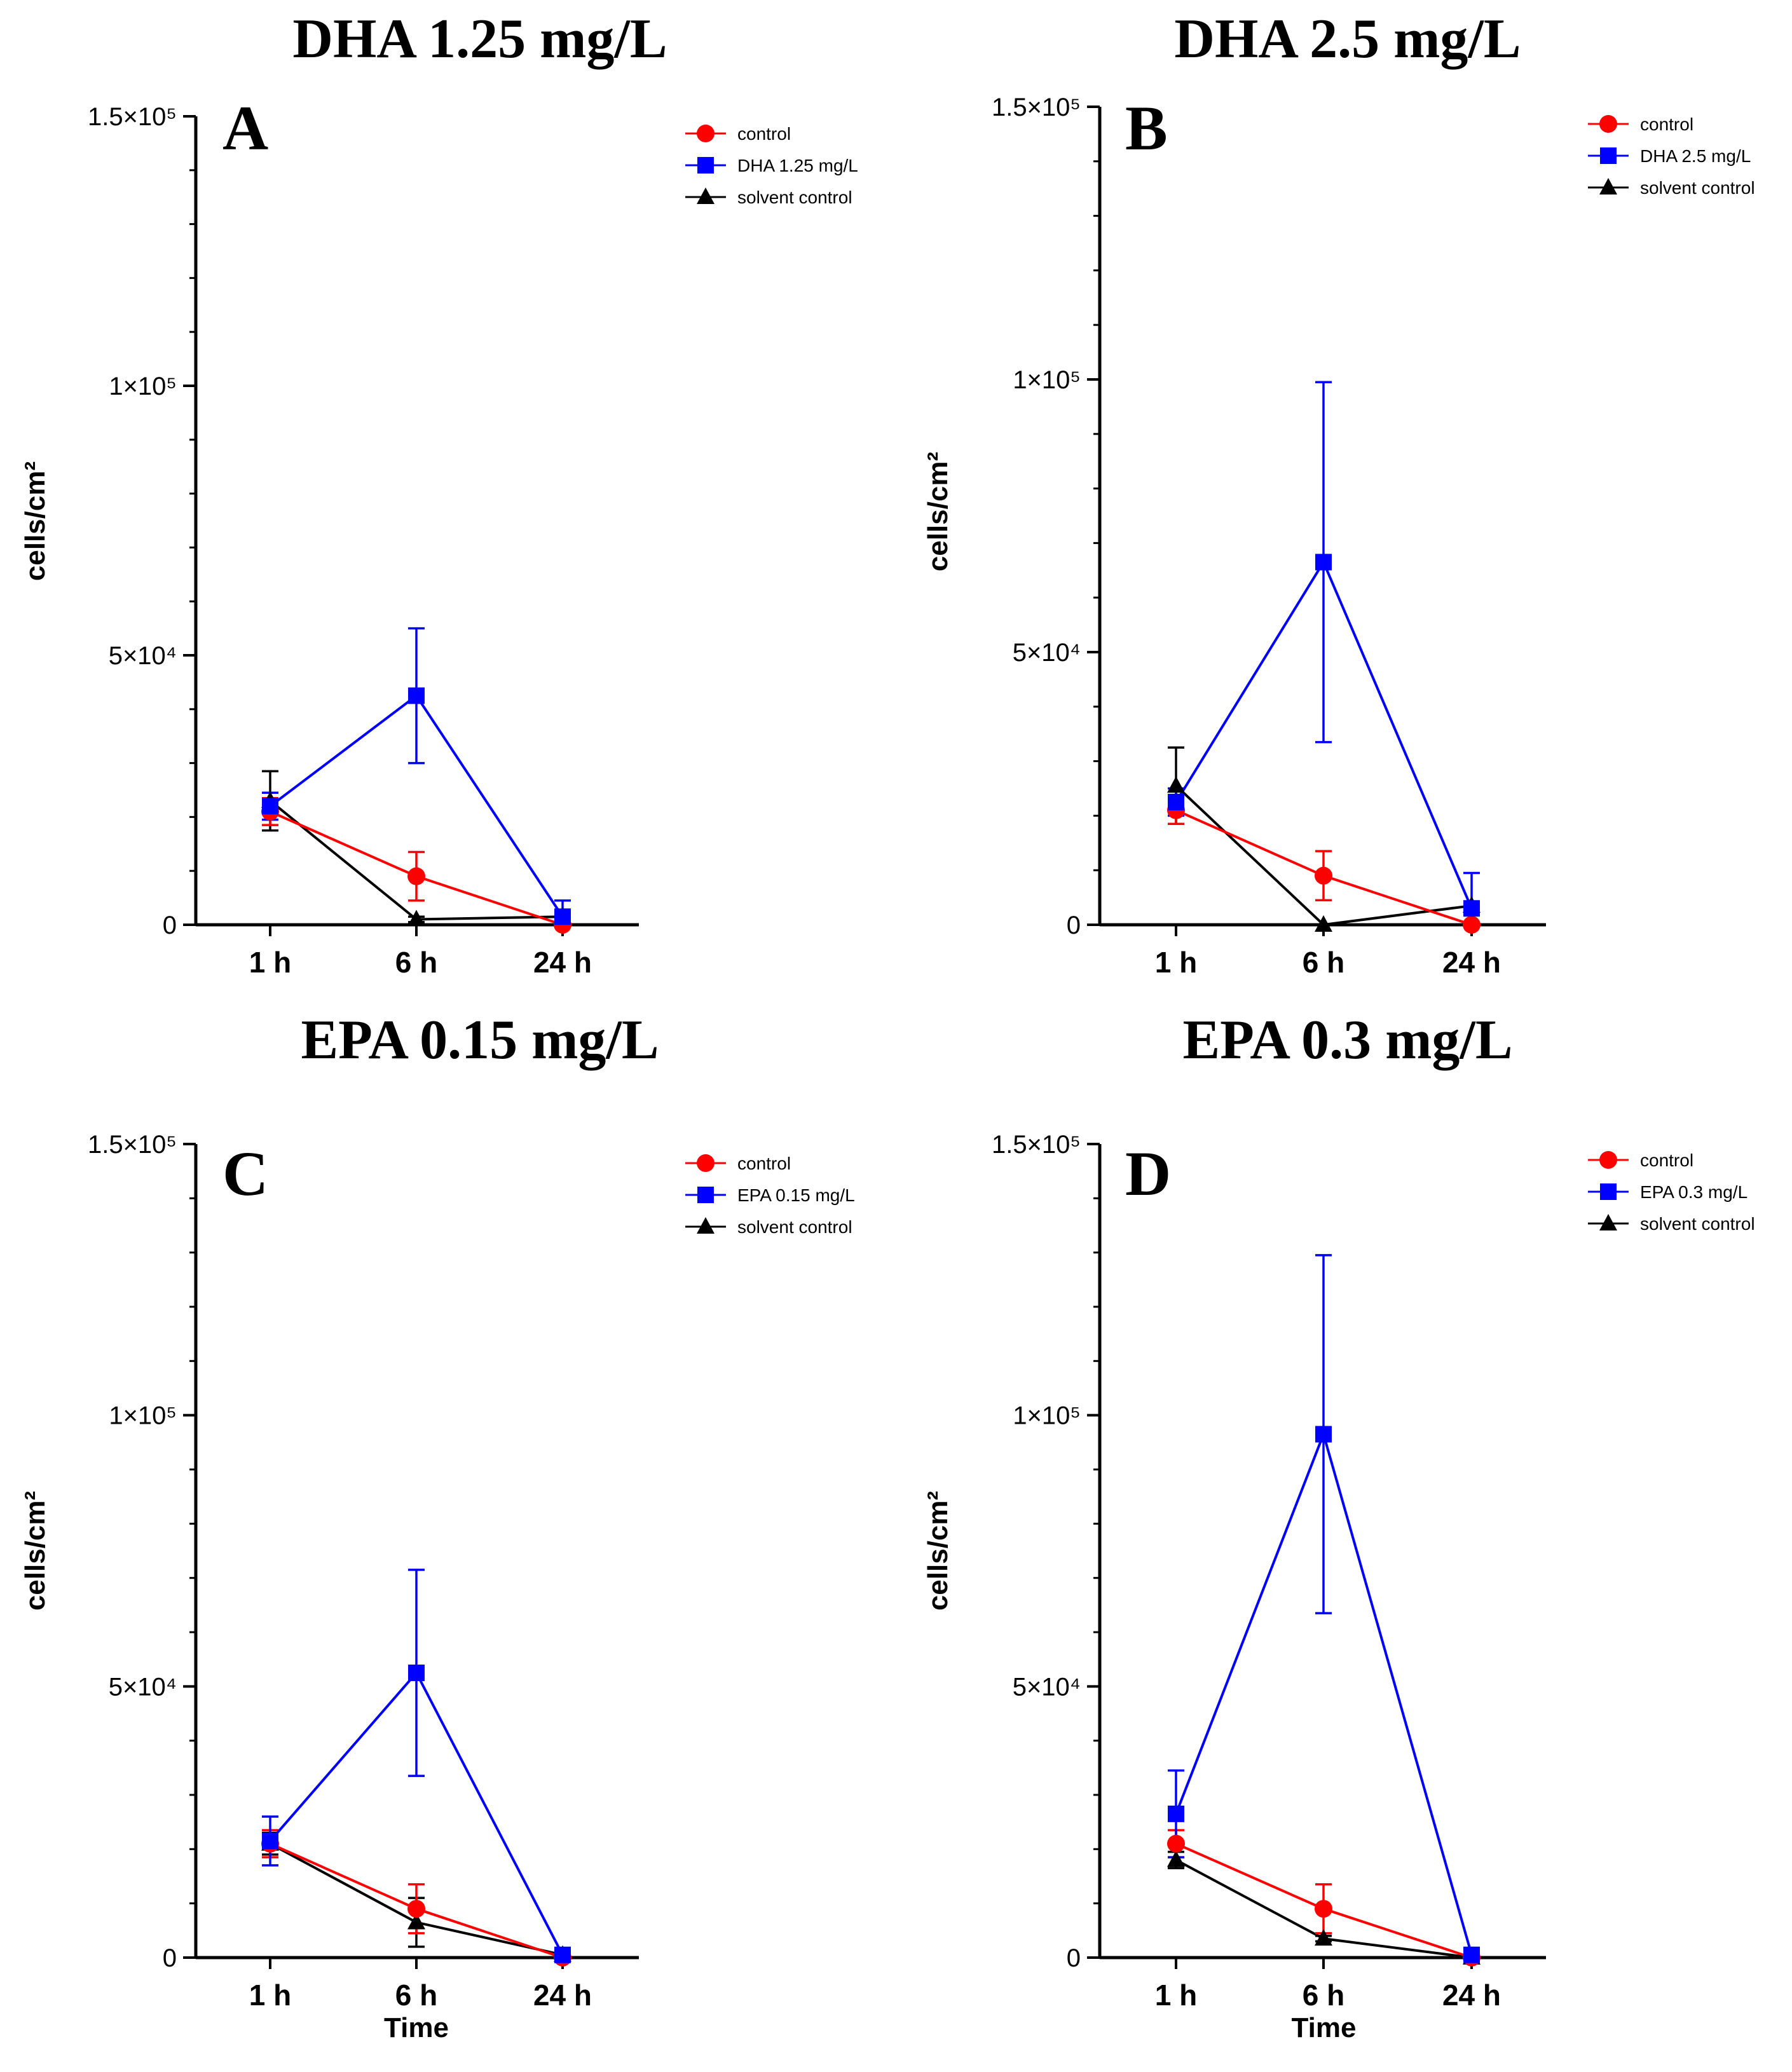 The height and width of the screenshot is (2072, 1792). I want to click on panel-a-y-tick-label: 5×10⁴, so click(143, 656).